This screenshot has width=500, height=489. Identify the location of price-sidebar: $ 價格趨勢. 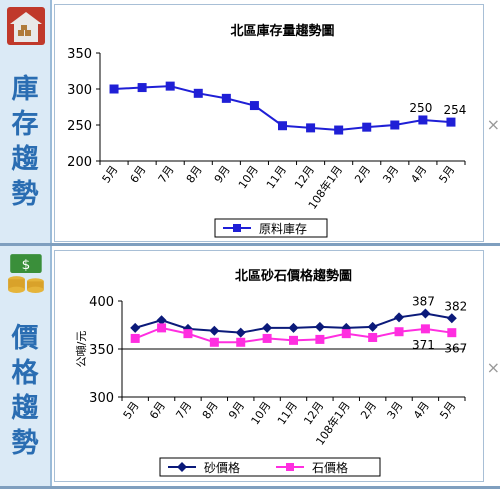
(26, 367).